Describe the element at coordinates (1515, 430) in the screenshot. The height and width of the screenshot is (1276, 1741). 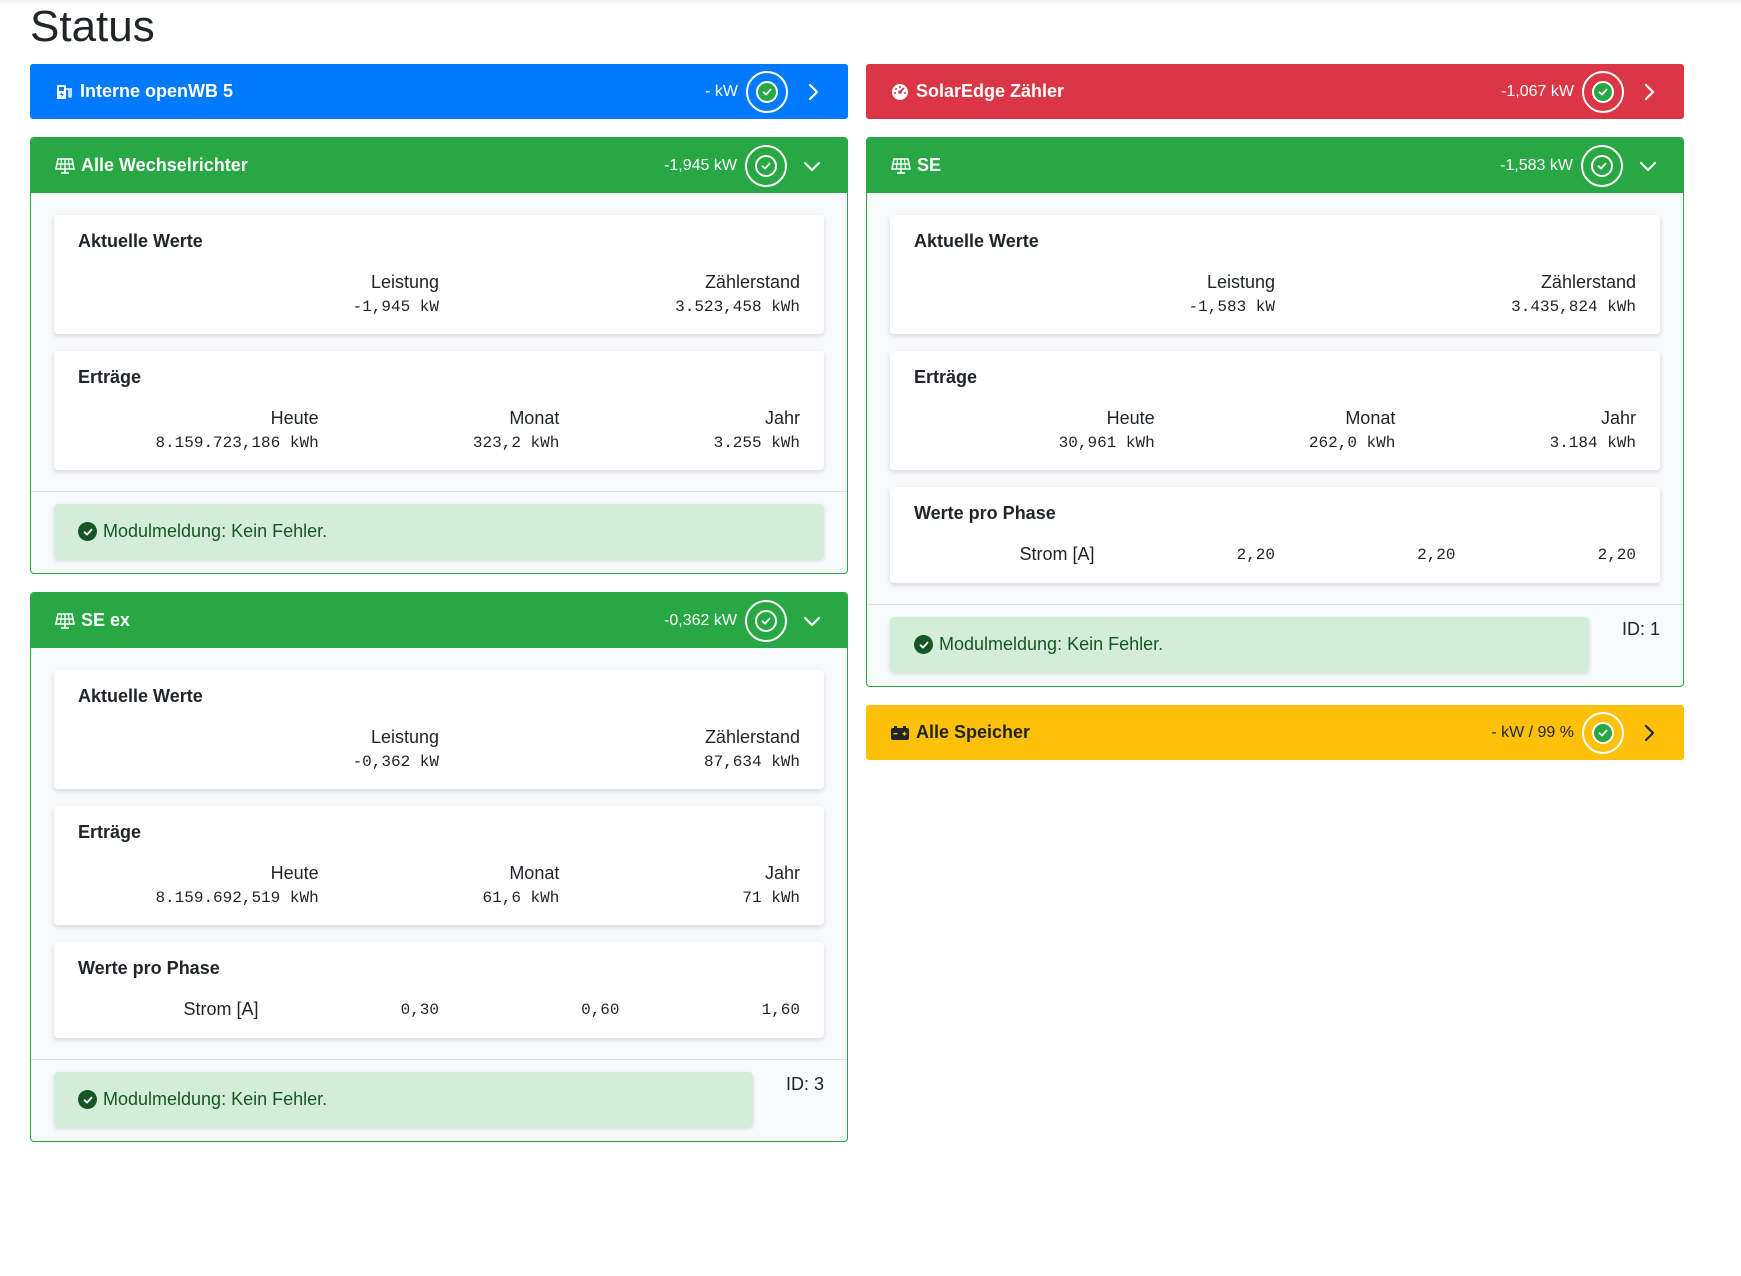
I see `jahr: Jahr 3.184 kWh` at that location.